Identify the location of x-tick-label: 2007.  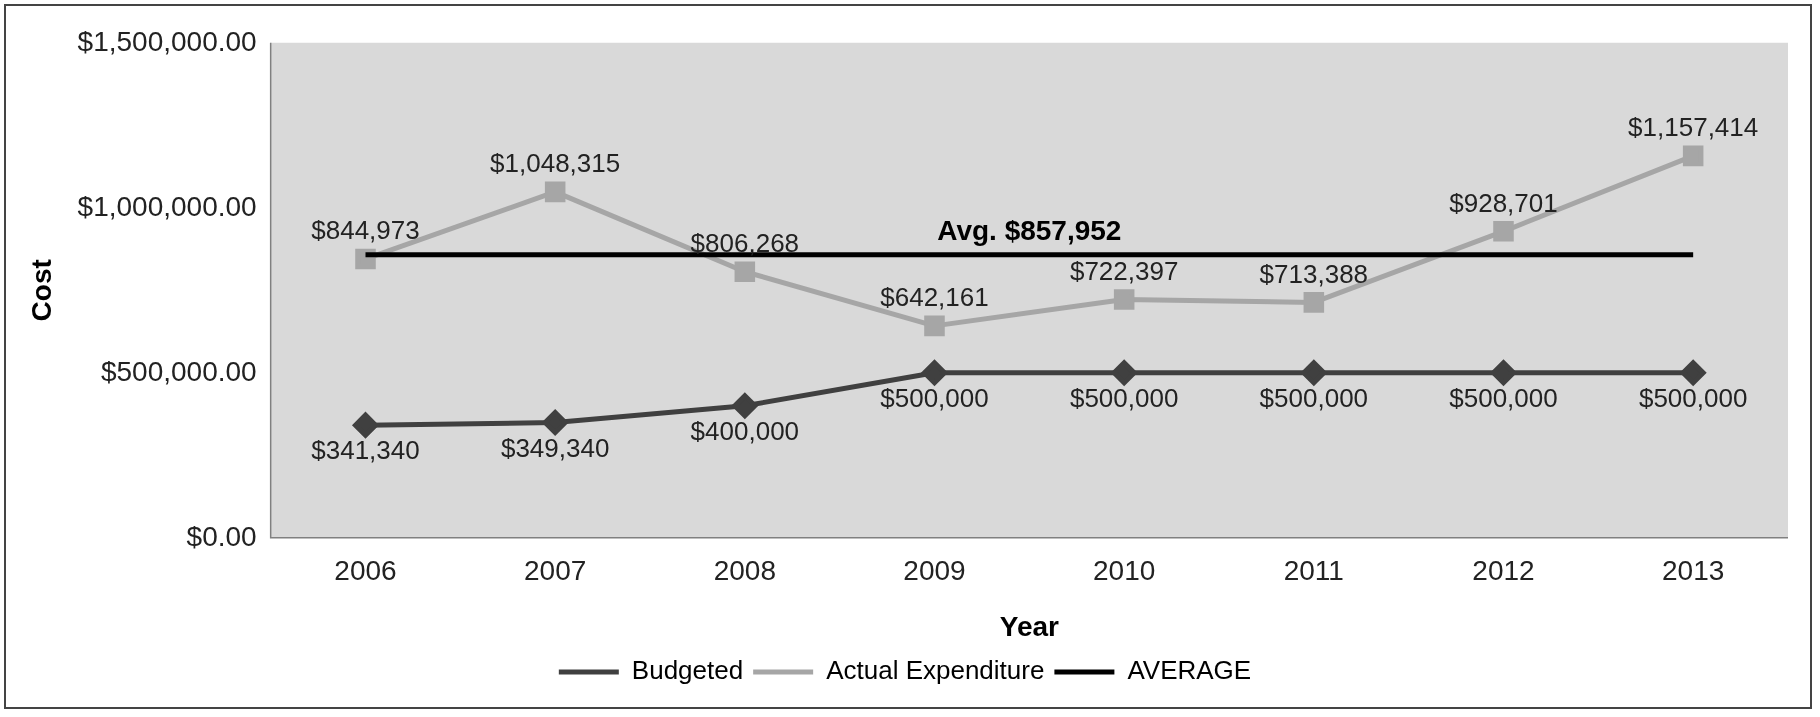
(555, 571).